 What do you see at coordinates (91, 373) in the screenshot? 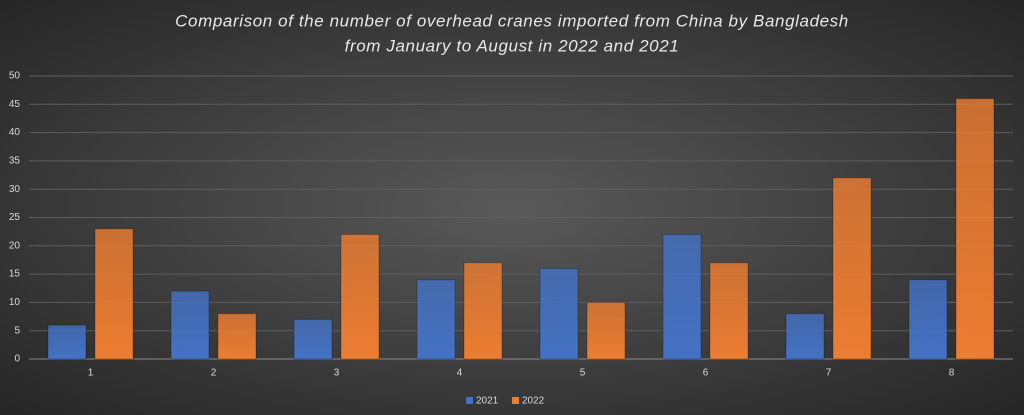
I see `x-tick-label: 1` at bounding box center [91, 373].